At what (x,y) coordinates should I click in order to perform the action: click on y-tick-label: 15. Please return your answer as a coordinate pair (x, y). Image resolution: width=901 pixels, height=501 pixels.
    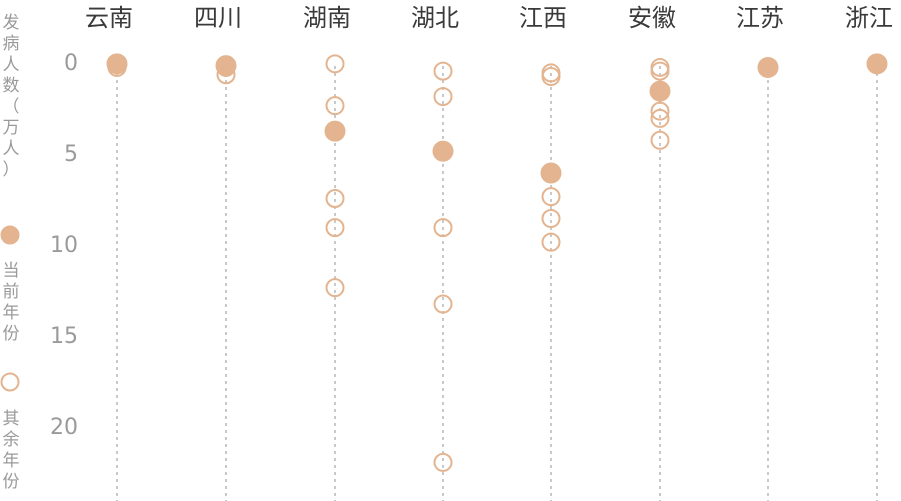
    Looking at the image, I should click on (64, 336).